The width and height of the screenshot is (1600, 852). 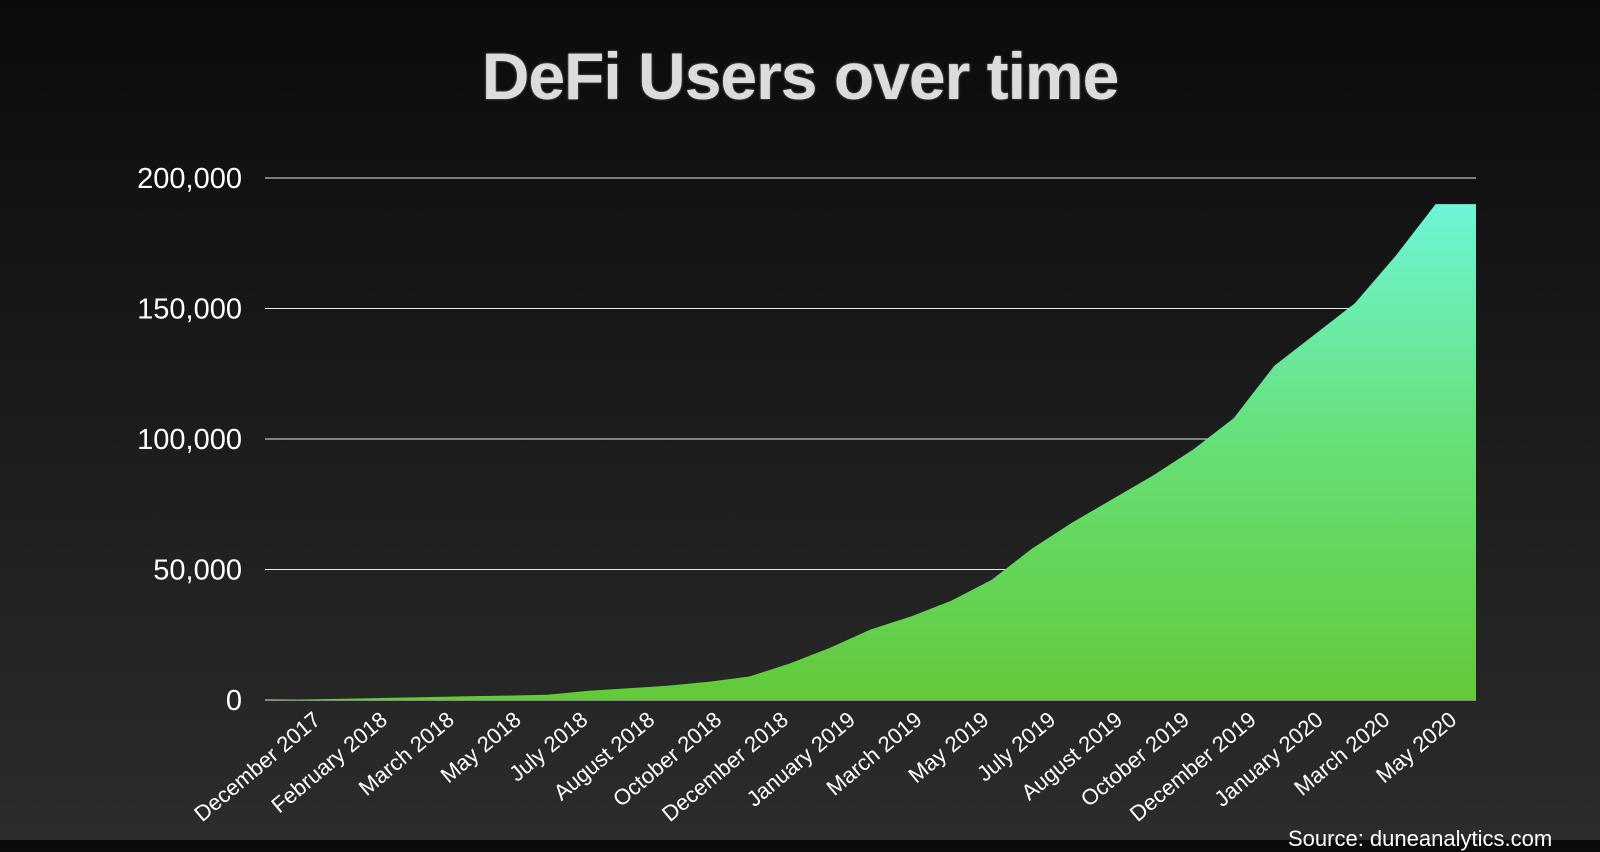 What do you see at coordinates (189, 179) in the screenshot?
I see `y-tick-label: 200,000` at bounding box center [189, 179].